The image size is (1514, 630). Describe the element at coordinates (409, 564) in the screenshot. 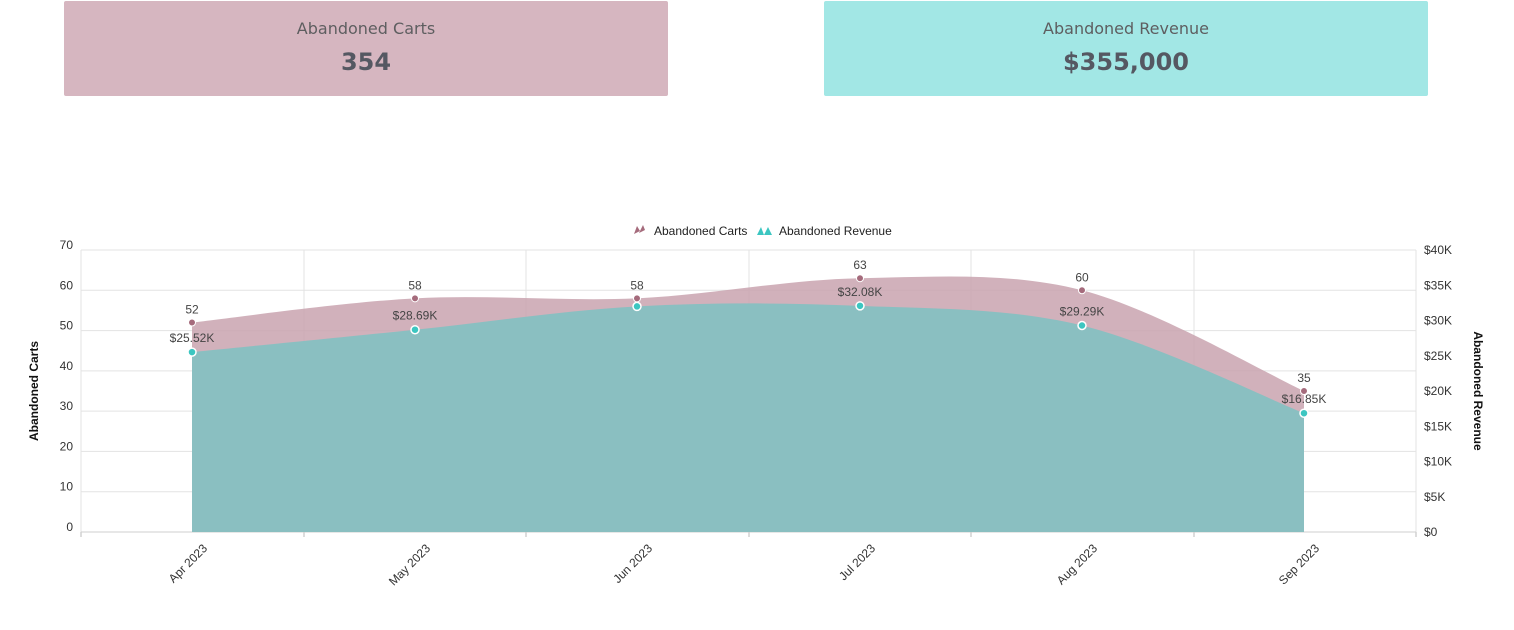

I see `x-axis-tick-label: May 2023` at that location.